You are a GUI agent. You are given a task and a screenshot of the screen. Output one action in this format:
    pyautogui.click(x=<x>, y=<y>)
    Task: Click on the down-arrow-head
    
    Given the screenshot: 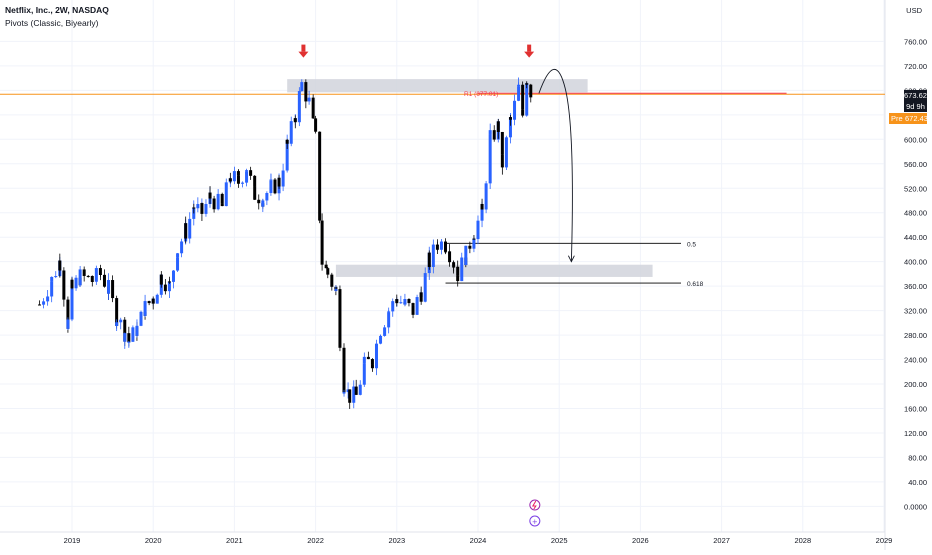 What is the action you would take?
    pyautogui.click(x=529, y=54)
    